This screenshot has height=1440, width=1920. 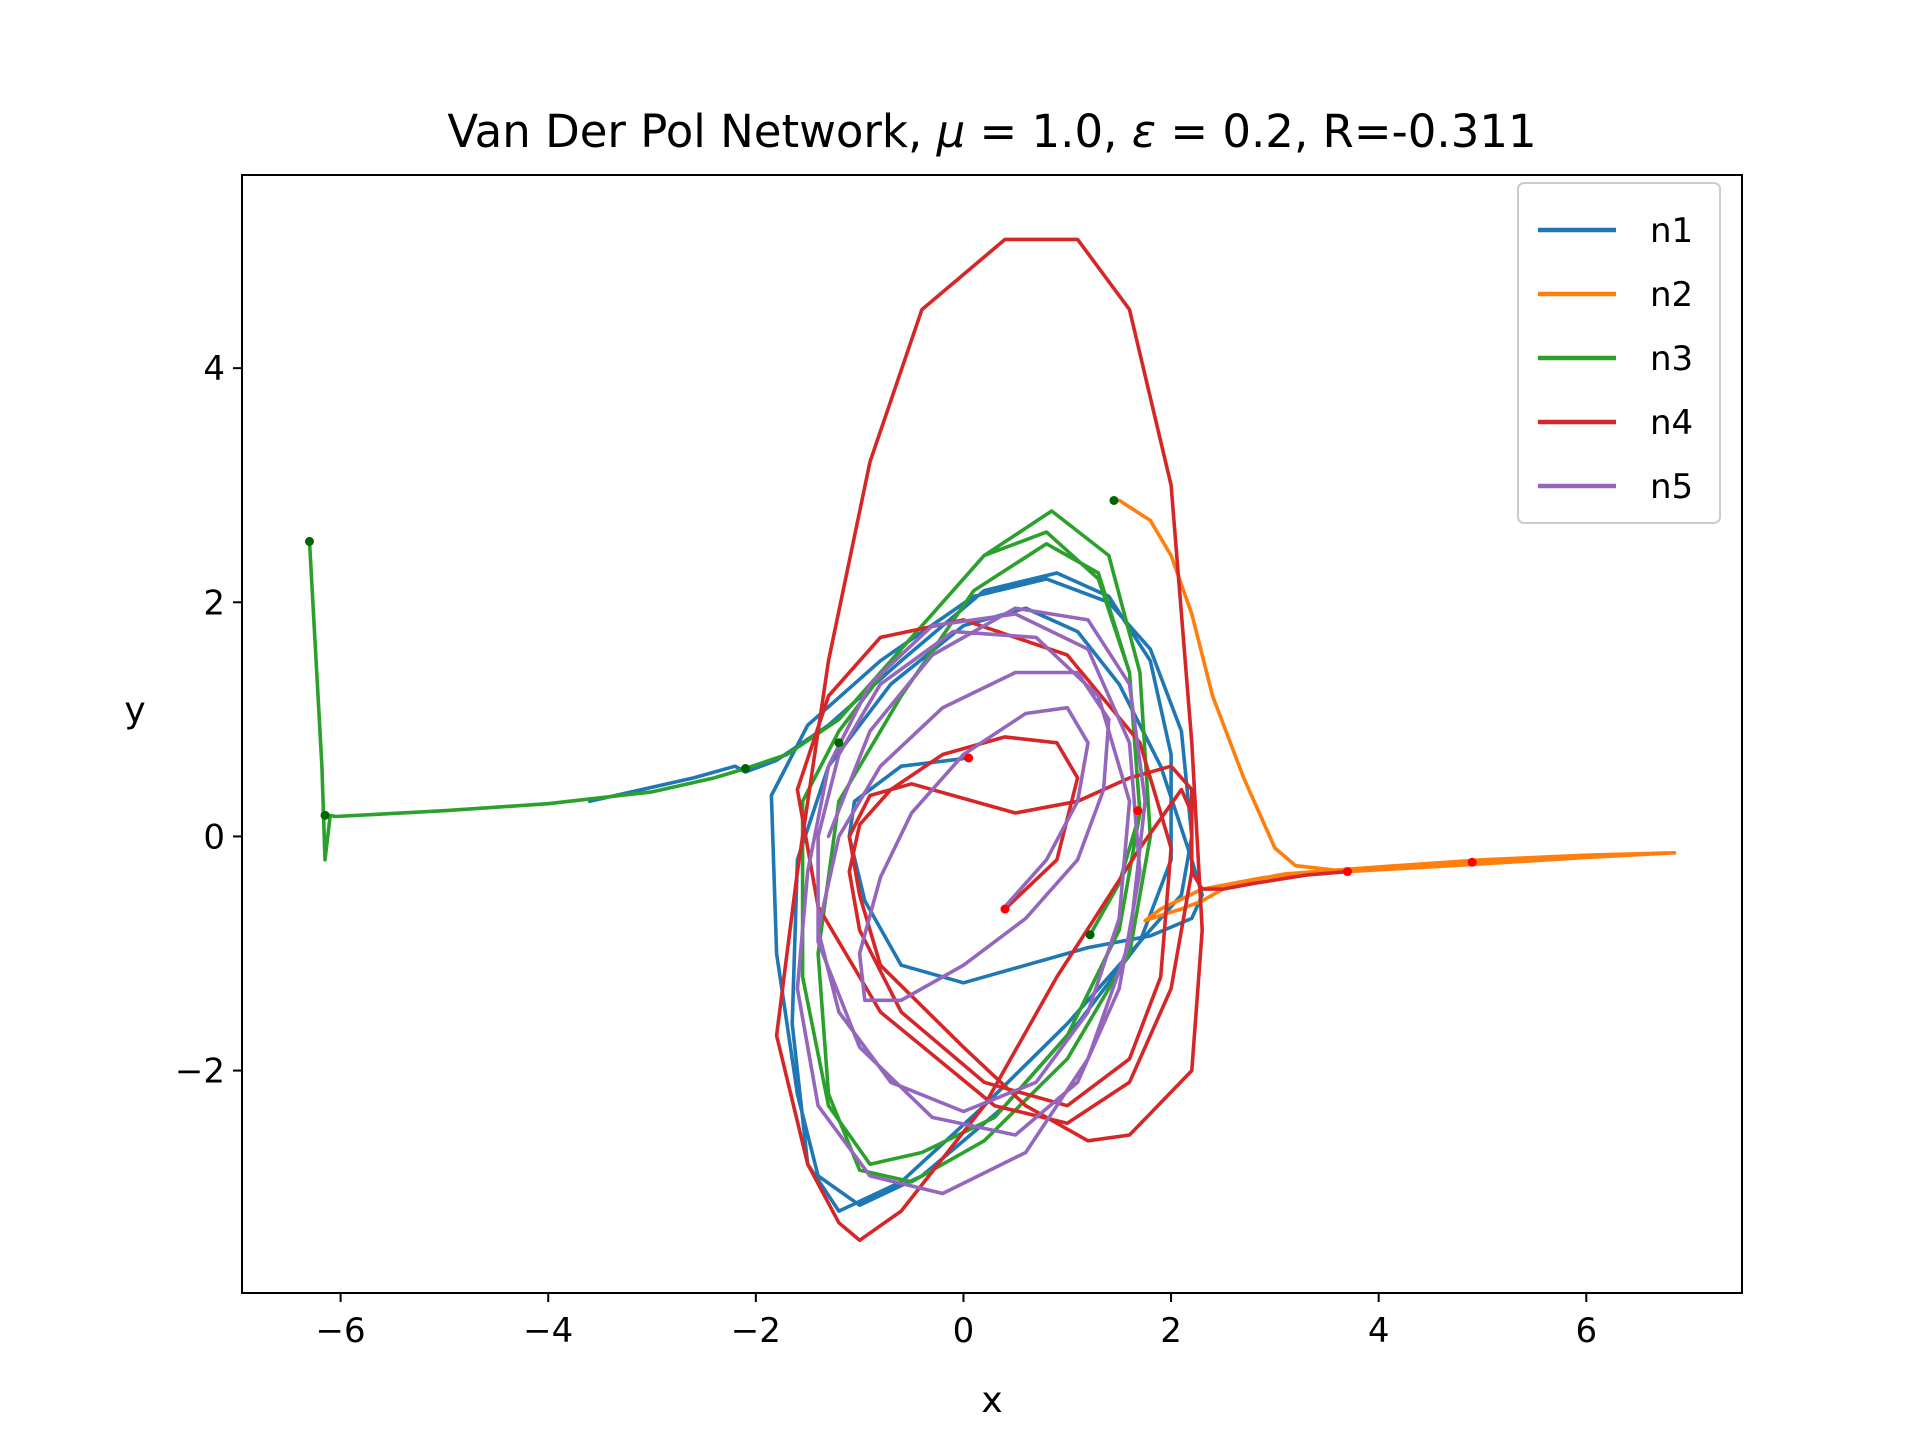 I want to click on title-part-epsilon: ε, so click(x=1144, y=131).